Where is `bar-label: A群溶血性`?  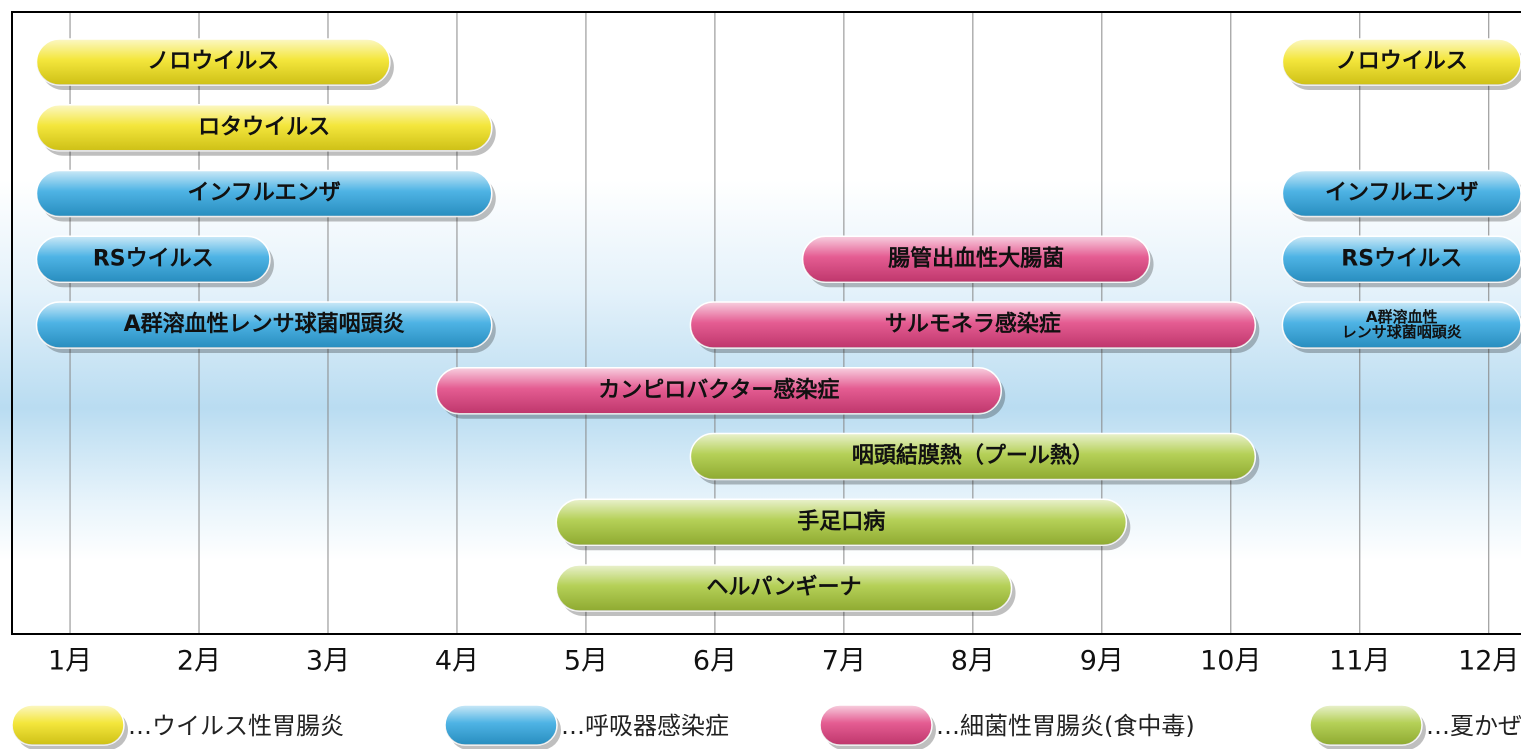
bar-label: A群溶血性 is located at coordinates (1402, 317).